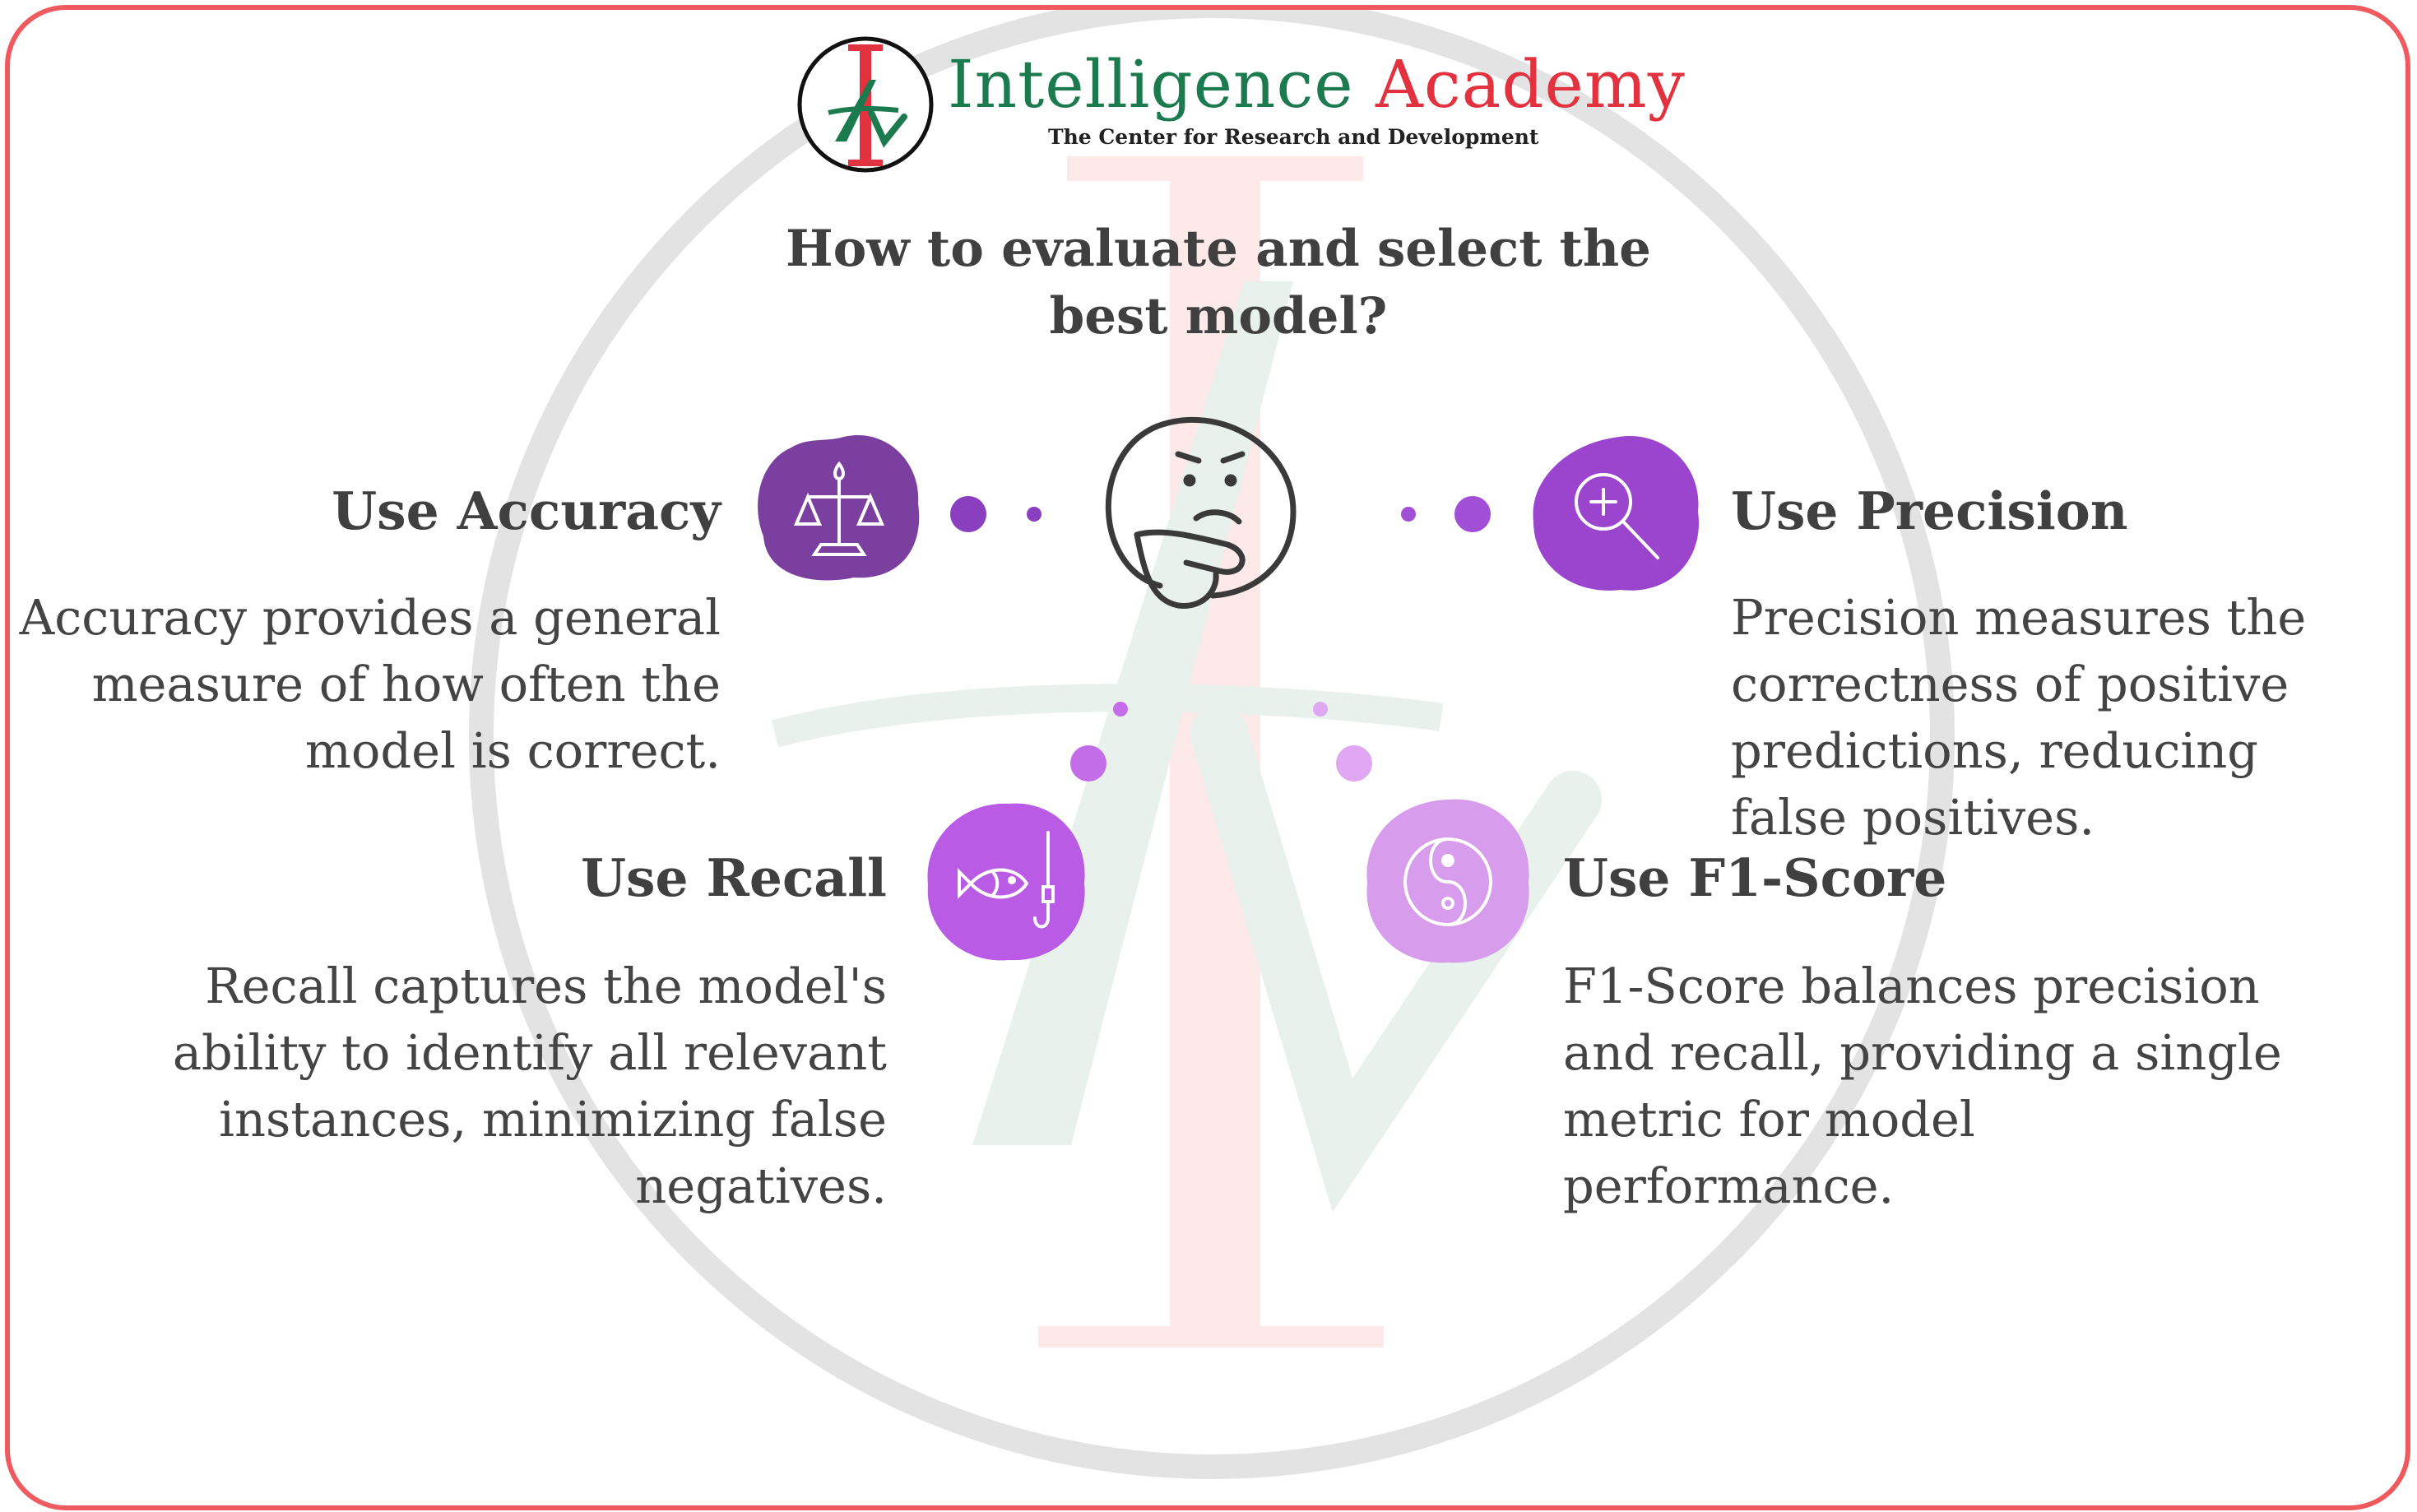 The width and height of the screenshot is (2417, 1512). Describe the element at coordinates (1201, 512) in the screenshot. I see `thinking-face-icon` at that location.